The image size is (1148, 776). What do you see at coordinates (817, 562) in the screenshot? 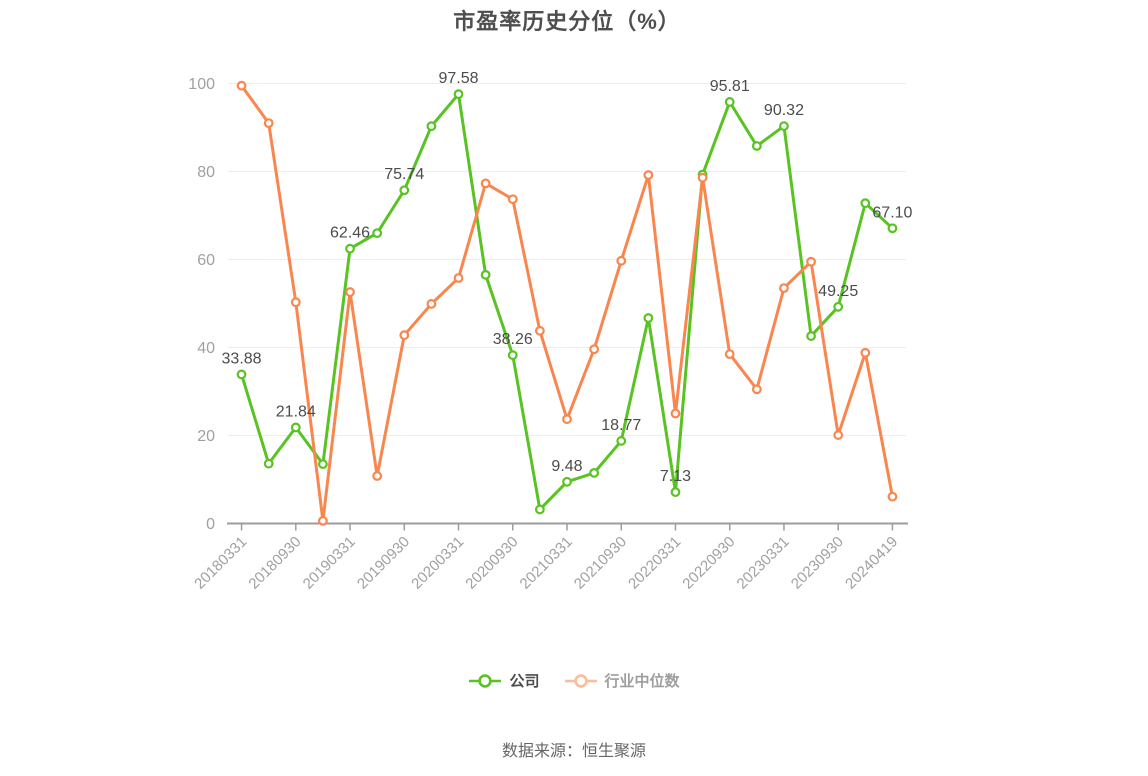
I see `x-axis-label: 20230930` at bounding box center [817, 562].